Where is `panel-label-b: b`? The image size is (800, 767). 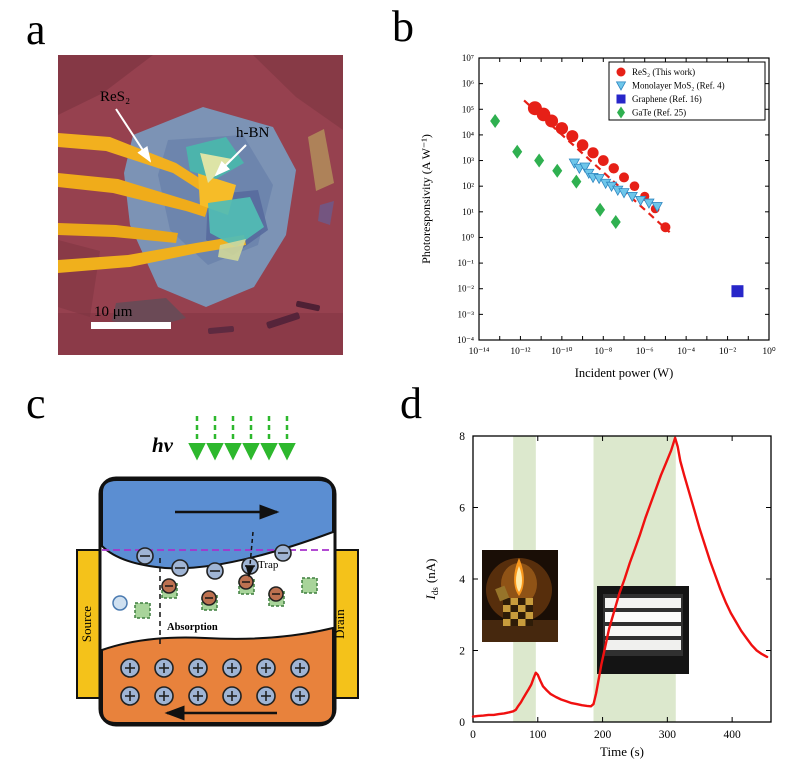 panel-label-b: b is located at coordinates (403, 26).